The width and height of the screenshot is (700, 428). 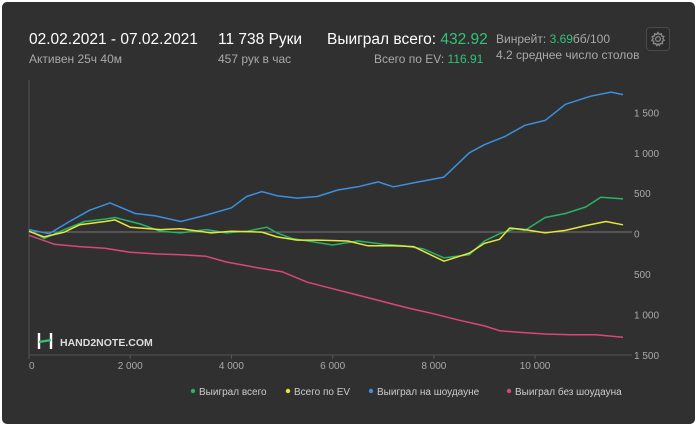 I want to click on x-tick-label: 6 000, so click(x=332, y=366).